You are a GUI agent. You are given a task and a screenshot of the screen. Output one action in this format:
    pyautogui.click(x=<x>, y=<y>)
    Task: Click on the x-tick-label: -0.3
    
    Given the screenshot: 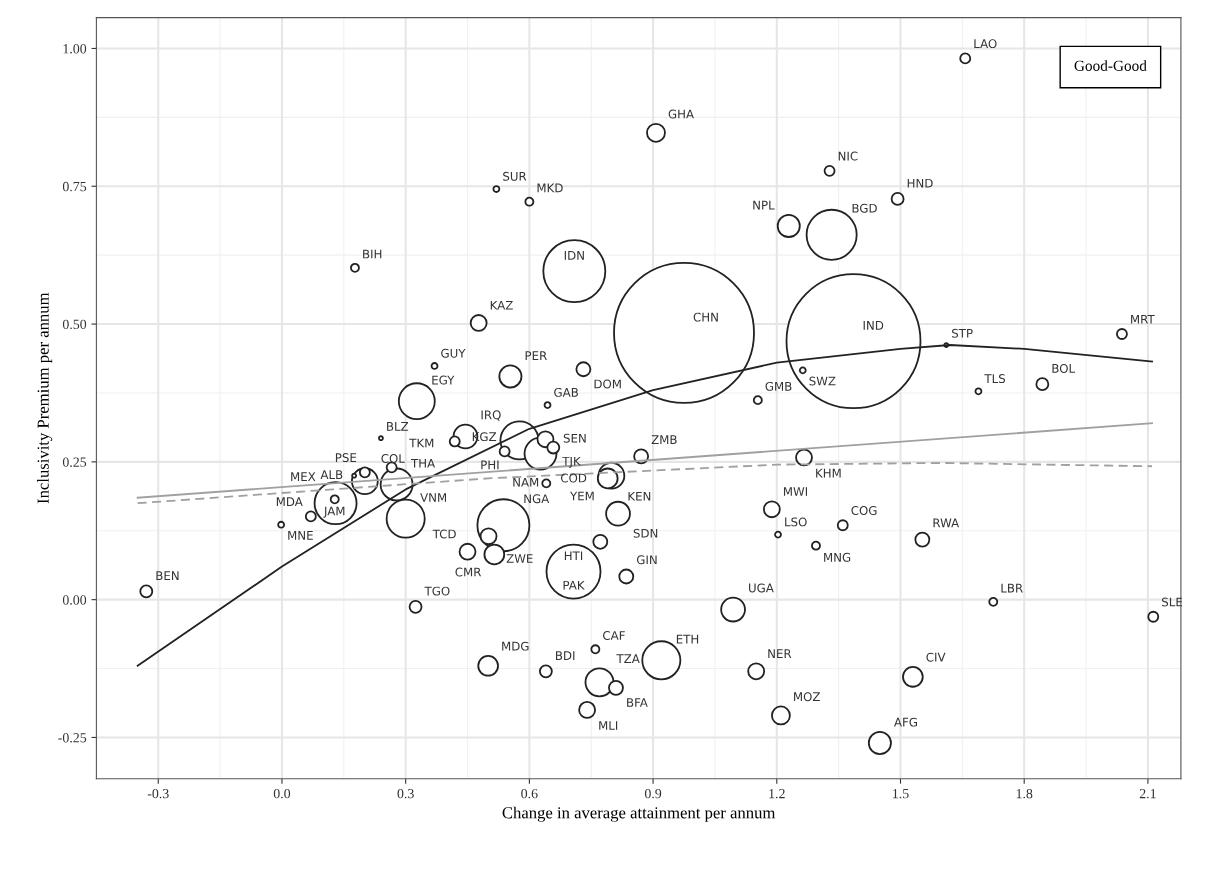 What is the action you would take?
    pyautogui.click(x=158, y=793)
    